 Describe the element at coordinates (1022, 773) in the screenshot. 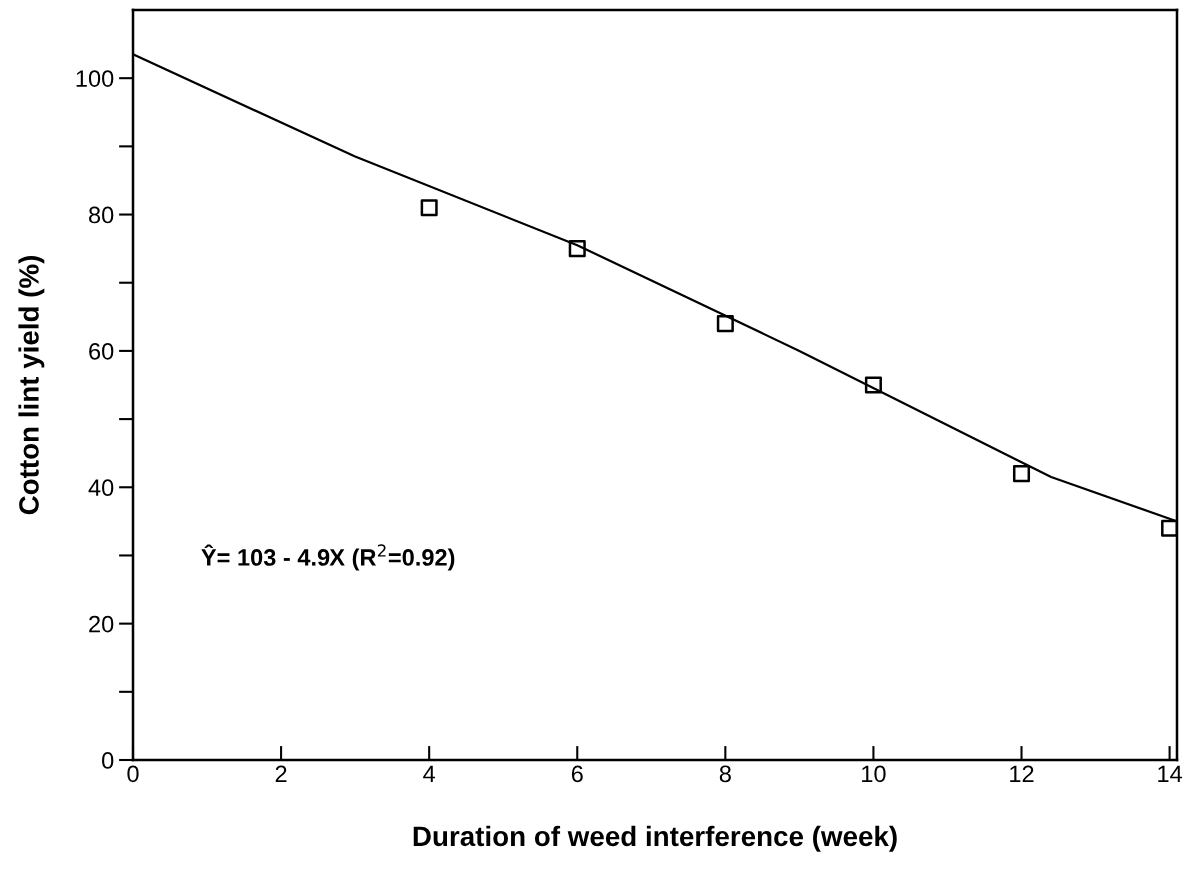

I see `x-tick-label: 12` at that location.